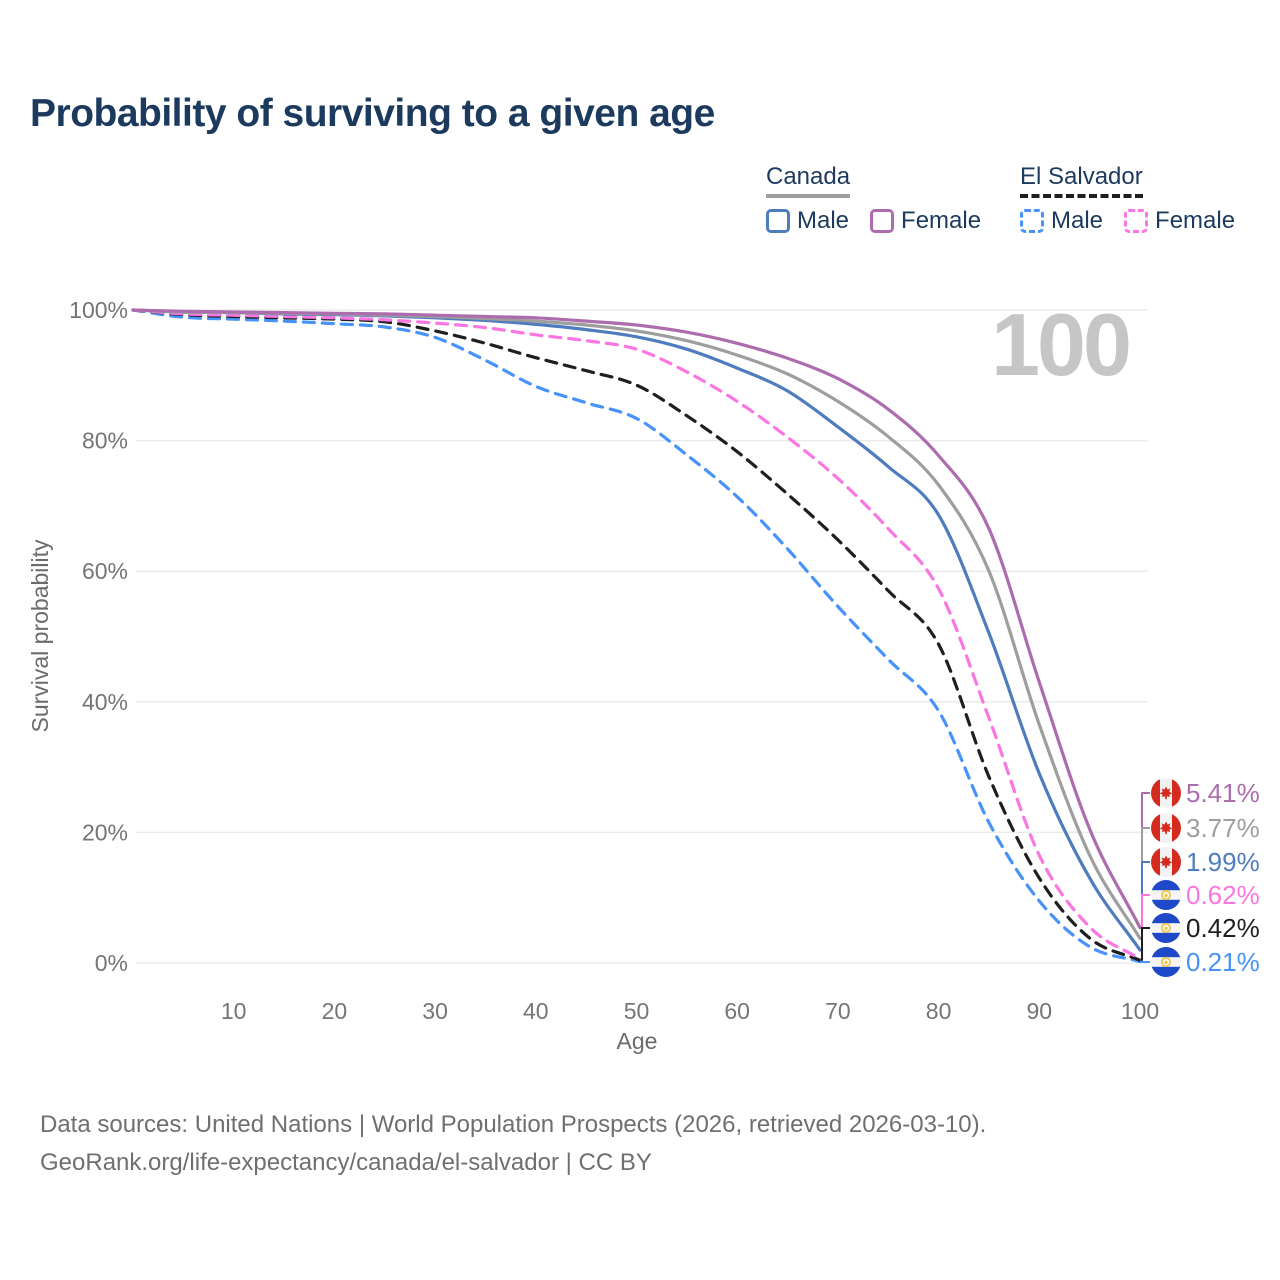 The width and height of the screenshot is (1280, 1280). I want to click on legend-swatch-canada-female, so click(882, 221).